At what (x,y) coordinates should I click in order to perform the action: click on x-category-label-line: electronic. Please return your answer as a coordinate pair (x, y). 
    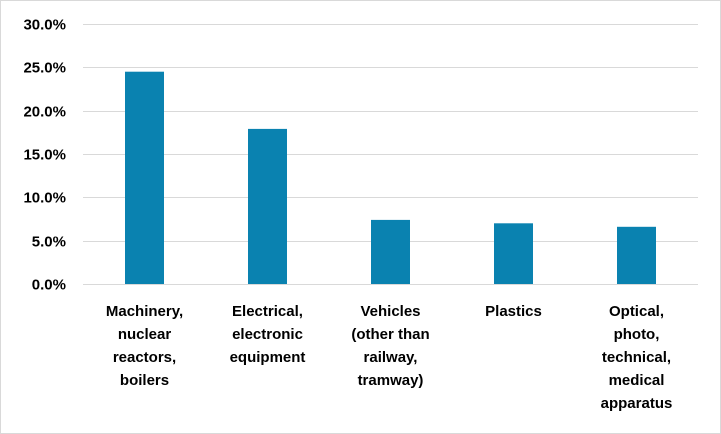
    Looking at the image, I should click on (267, 334).